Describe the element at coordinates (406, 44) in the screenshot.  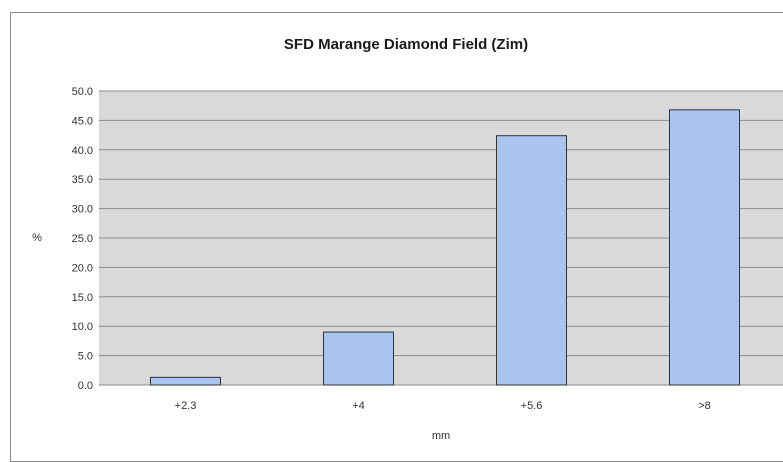
I see `chart-title: SFD Marange Diamond Field (Zim)` at that location.